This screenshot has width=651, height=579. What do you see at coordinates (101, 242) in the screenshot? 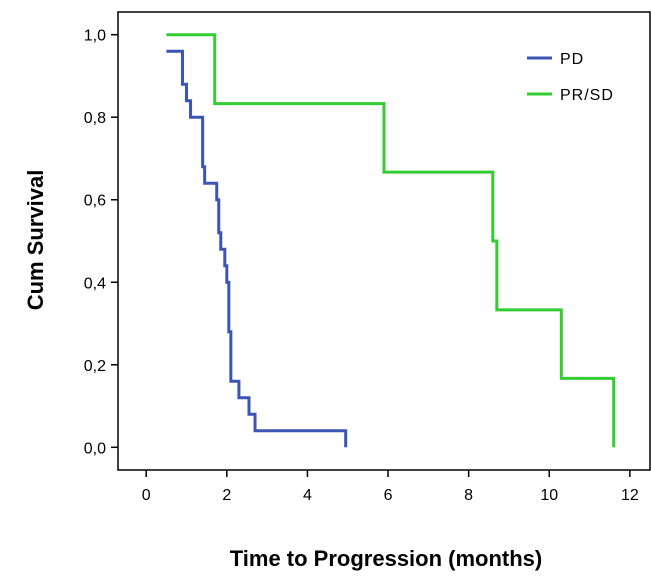
I see `y-axis: 0,0 0,2 0,4 0,6 0,8 1,0` at bounding box center [101, 242].